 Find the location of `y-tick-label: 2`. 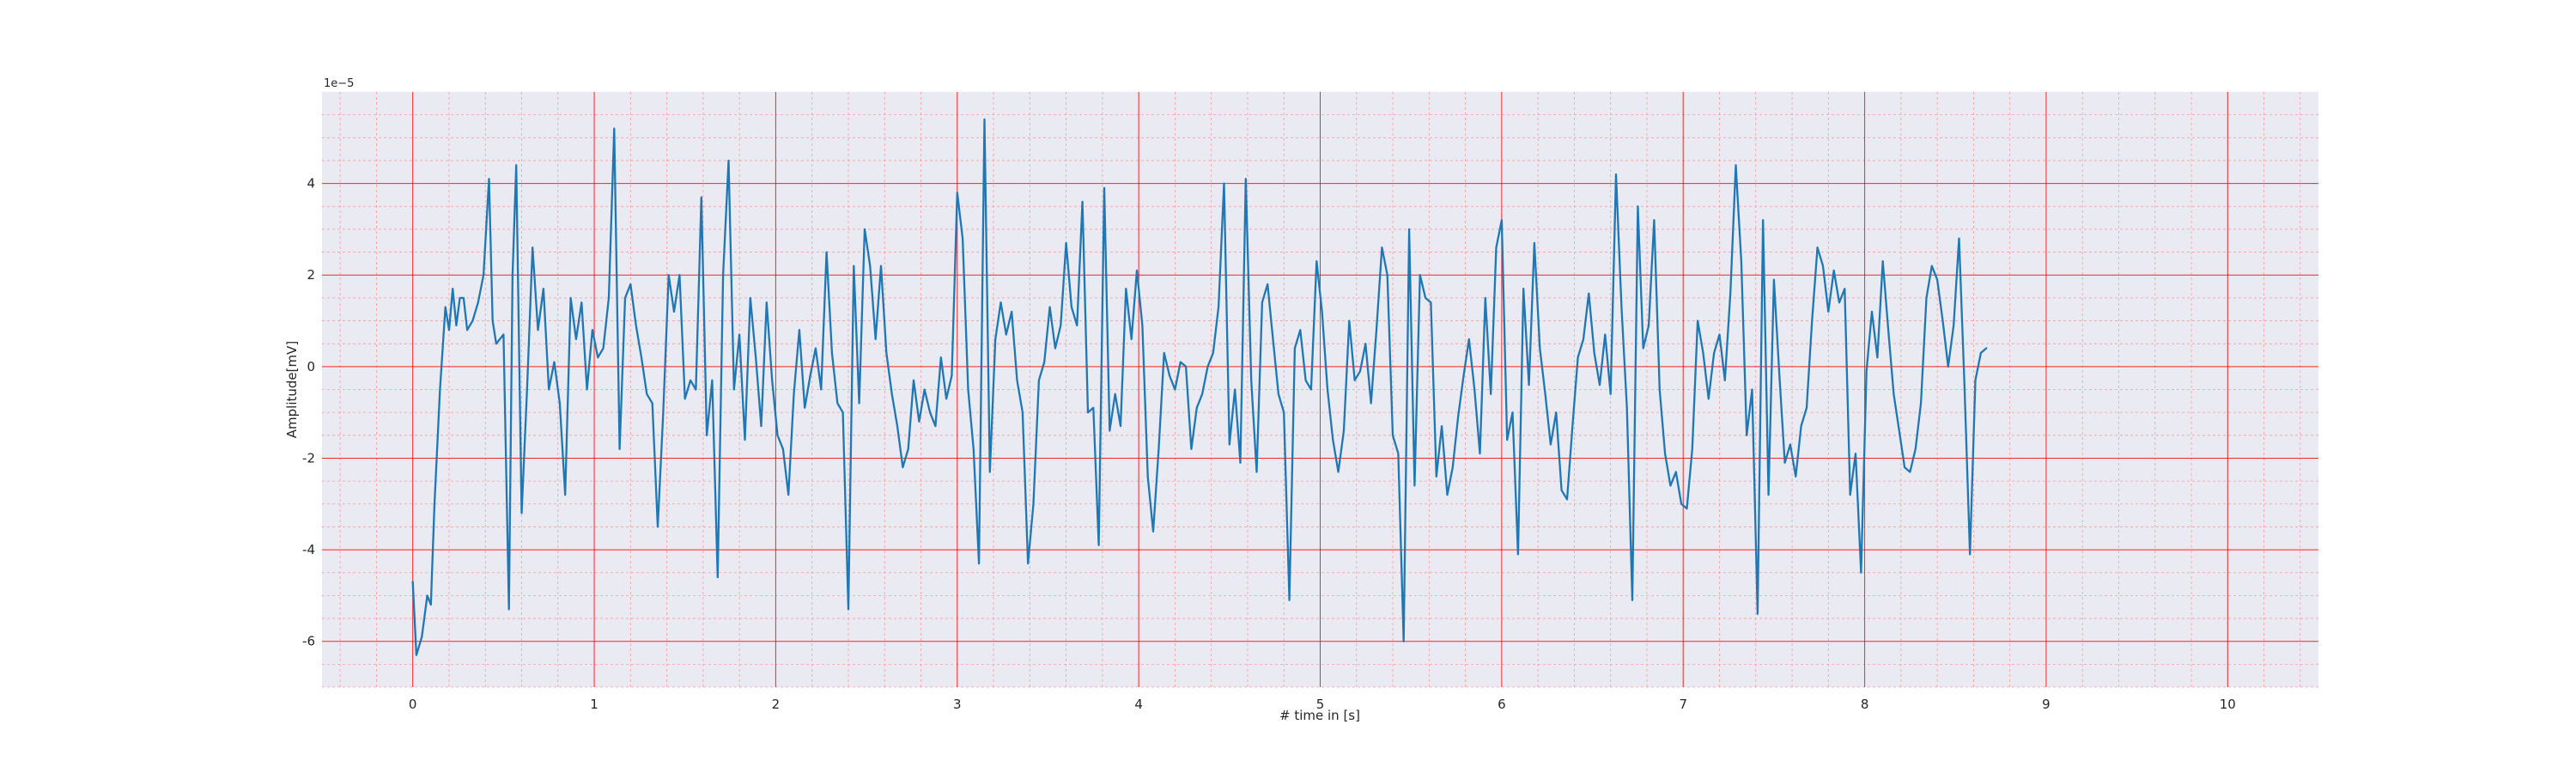

y-tick-label: 2 is located at coordinates (311, 275).